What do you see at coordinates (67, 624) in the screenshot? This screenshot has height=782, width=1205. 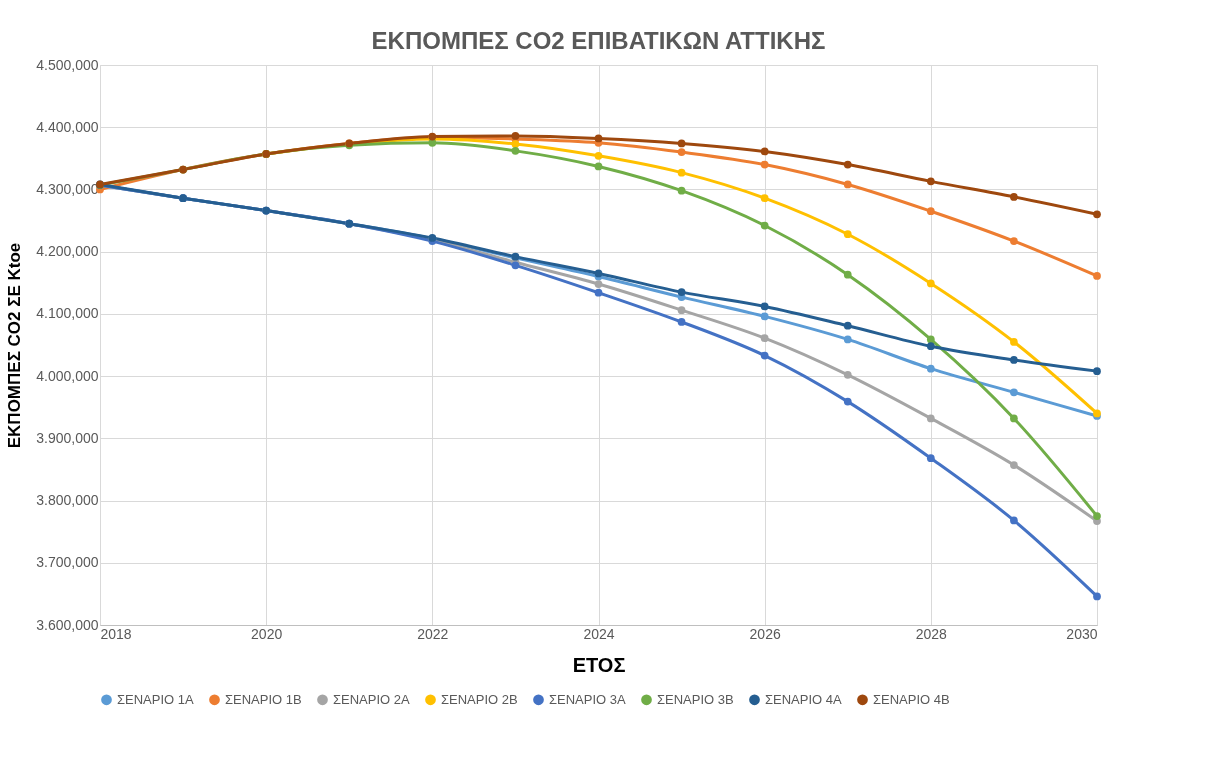 I see `y-tick-label: 3.600,000` at bounding box center [67, 624].